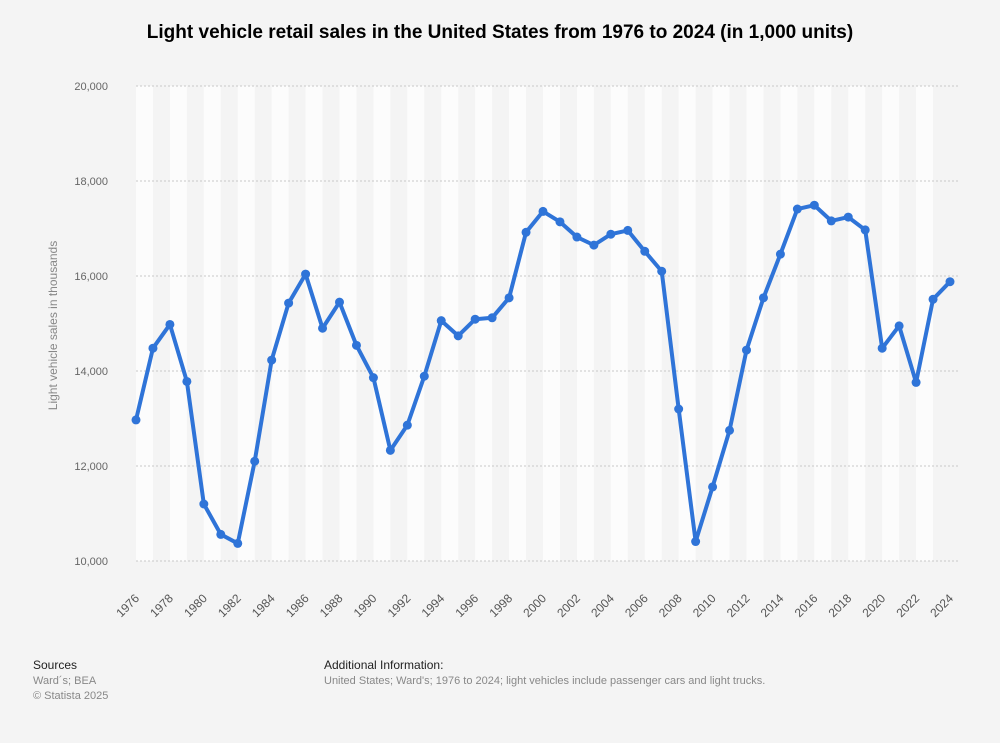 This screenshot has width=1000, height=743. What do you see at coordinates (916, 382) in the screenshot?
I see `data-point-2022` at bounding box center [916, 382].